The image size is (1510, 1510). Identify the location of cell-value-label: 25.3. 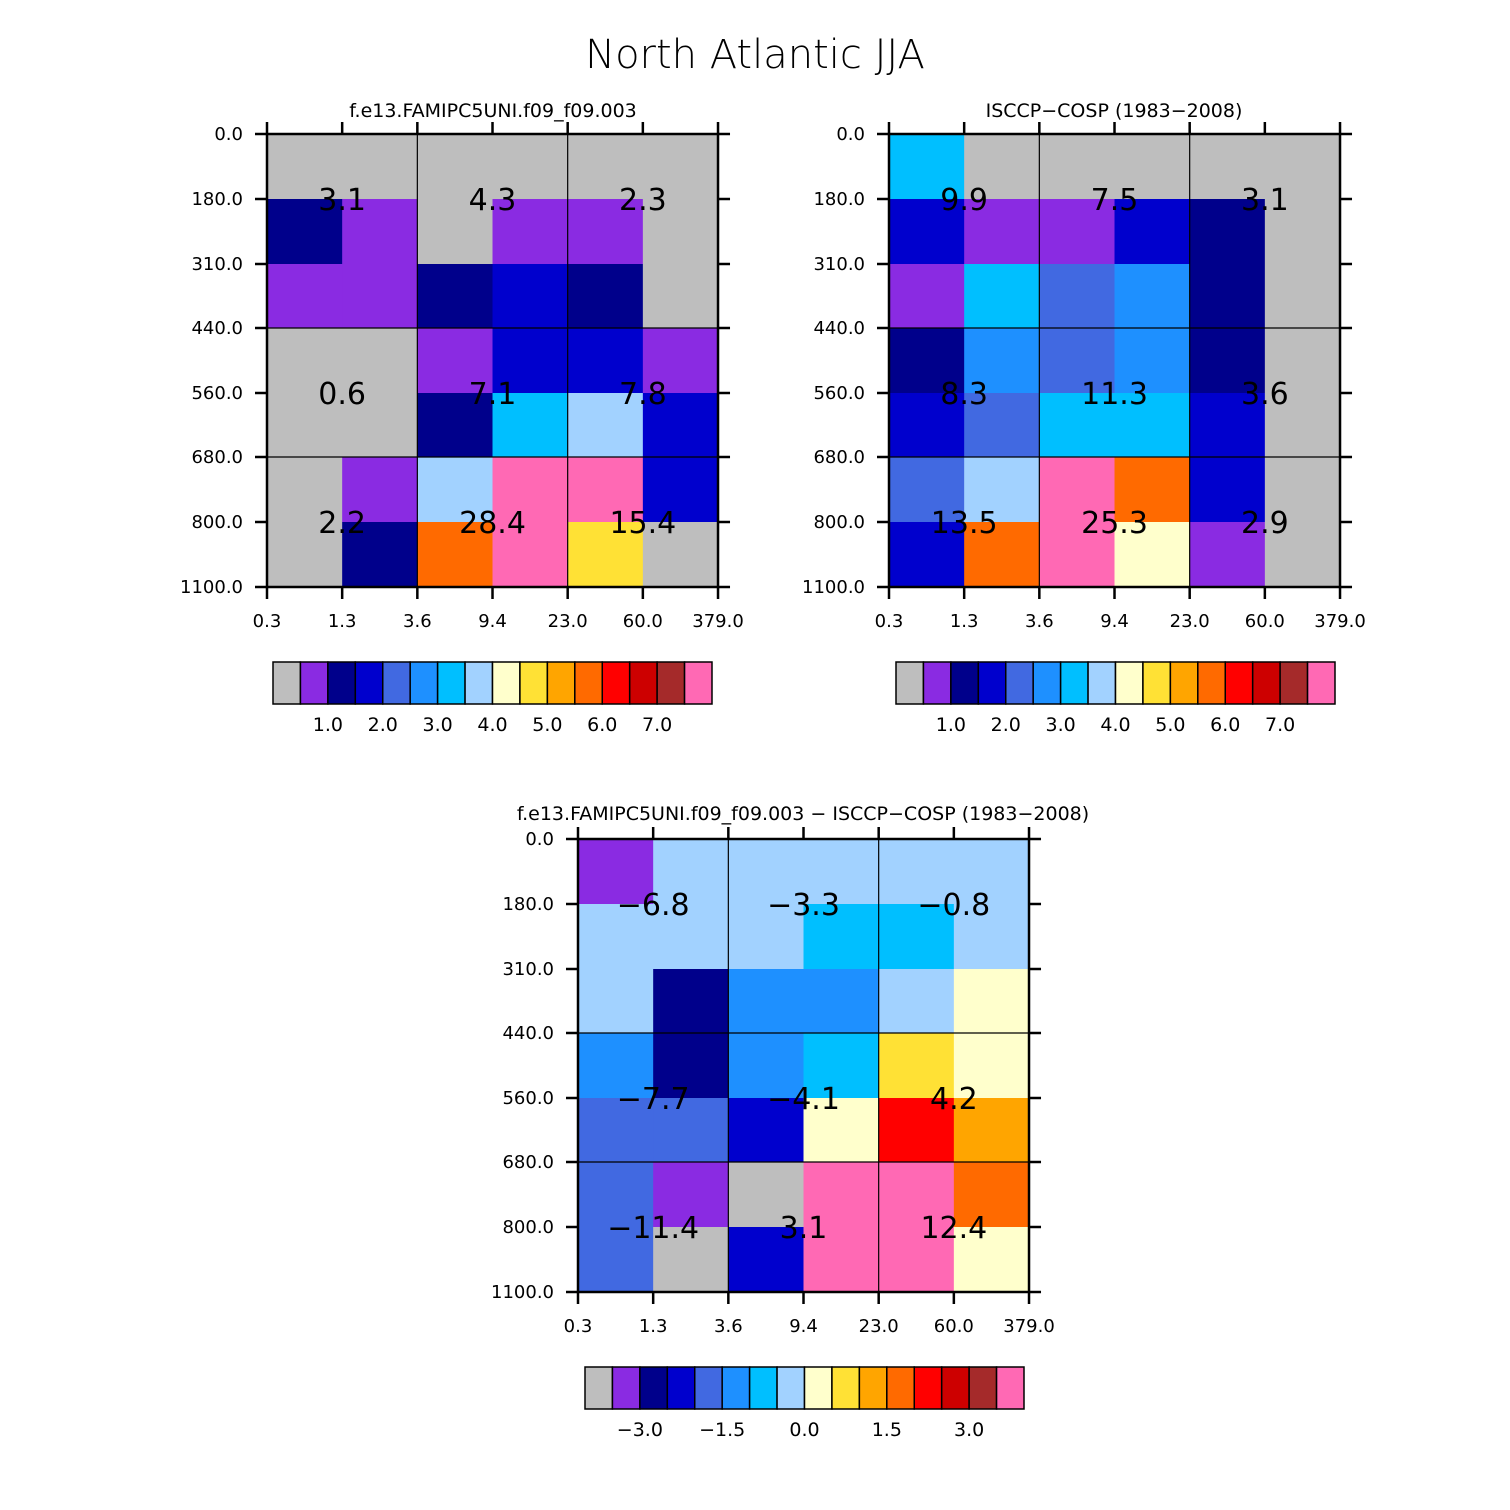
(1114, 523).